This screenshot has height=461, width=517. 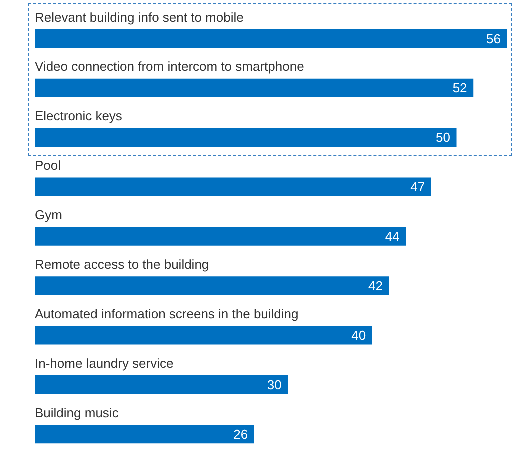 I want to click on y-tick-label: Gym, so click(x=48, y=215).